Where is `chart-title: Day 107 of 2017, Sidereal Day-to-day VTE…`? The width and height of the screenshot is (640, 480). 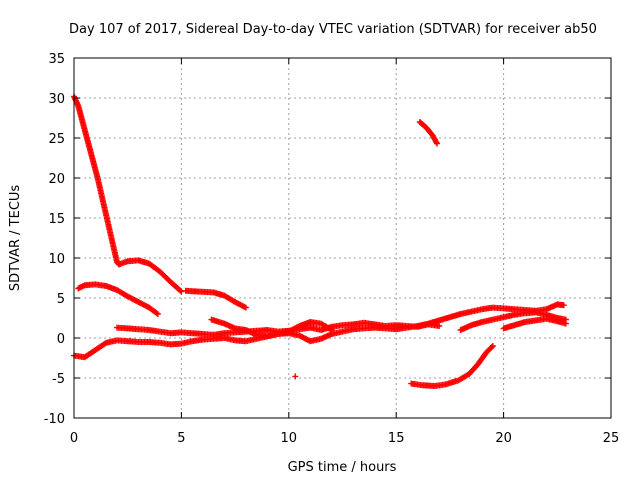 chart-title: Day 107 of 2017, Sidereal Day-to-day VTE… is located at coordinates (333, 29).